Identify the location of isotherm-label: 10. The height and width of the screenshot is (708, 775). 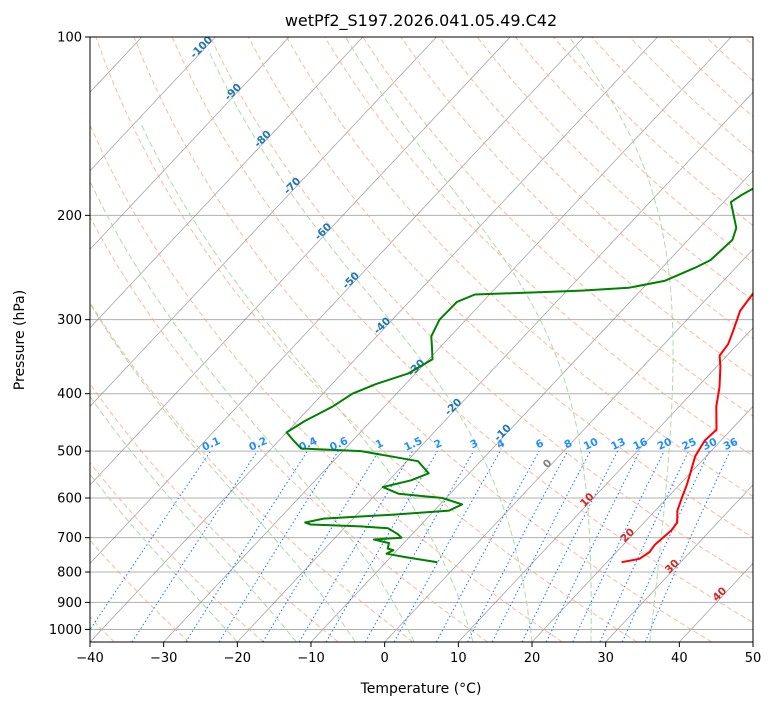
(587, 500).